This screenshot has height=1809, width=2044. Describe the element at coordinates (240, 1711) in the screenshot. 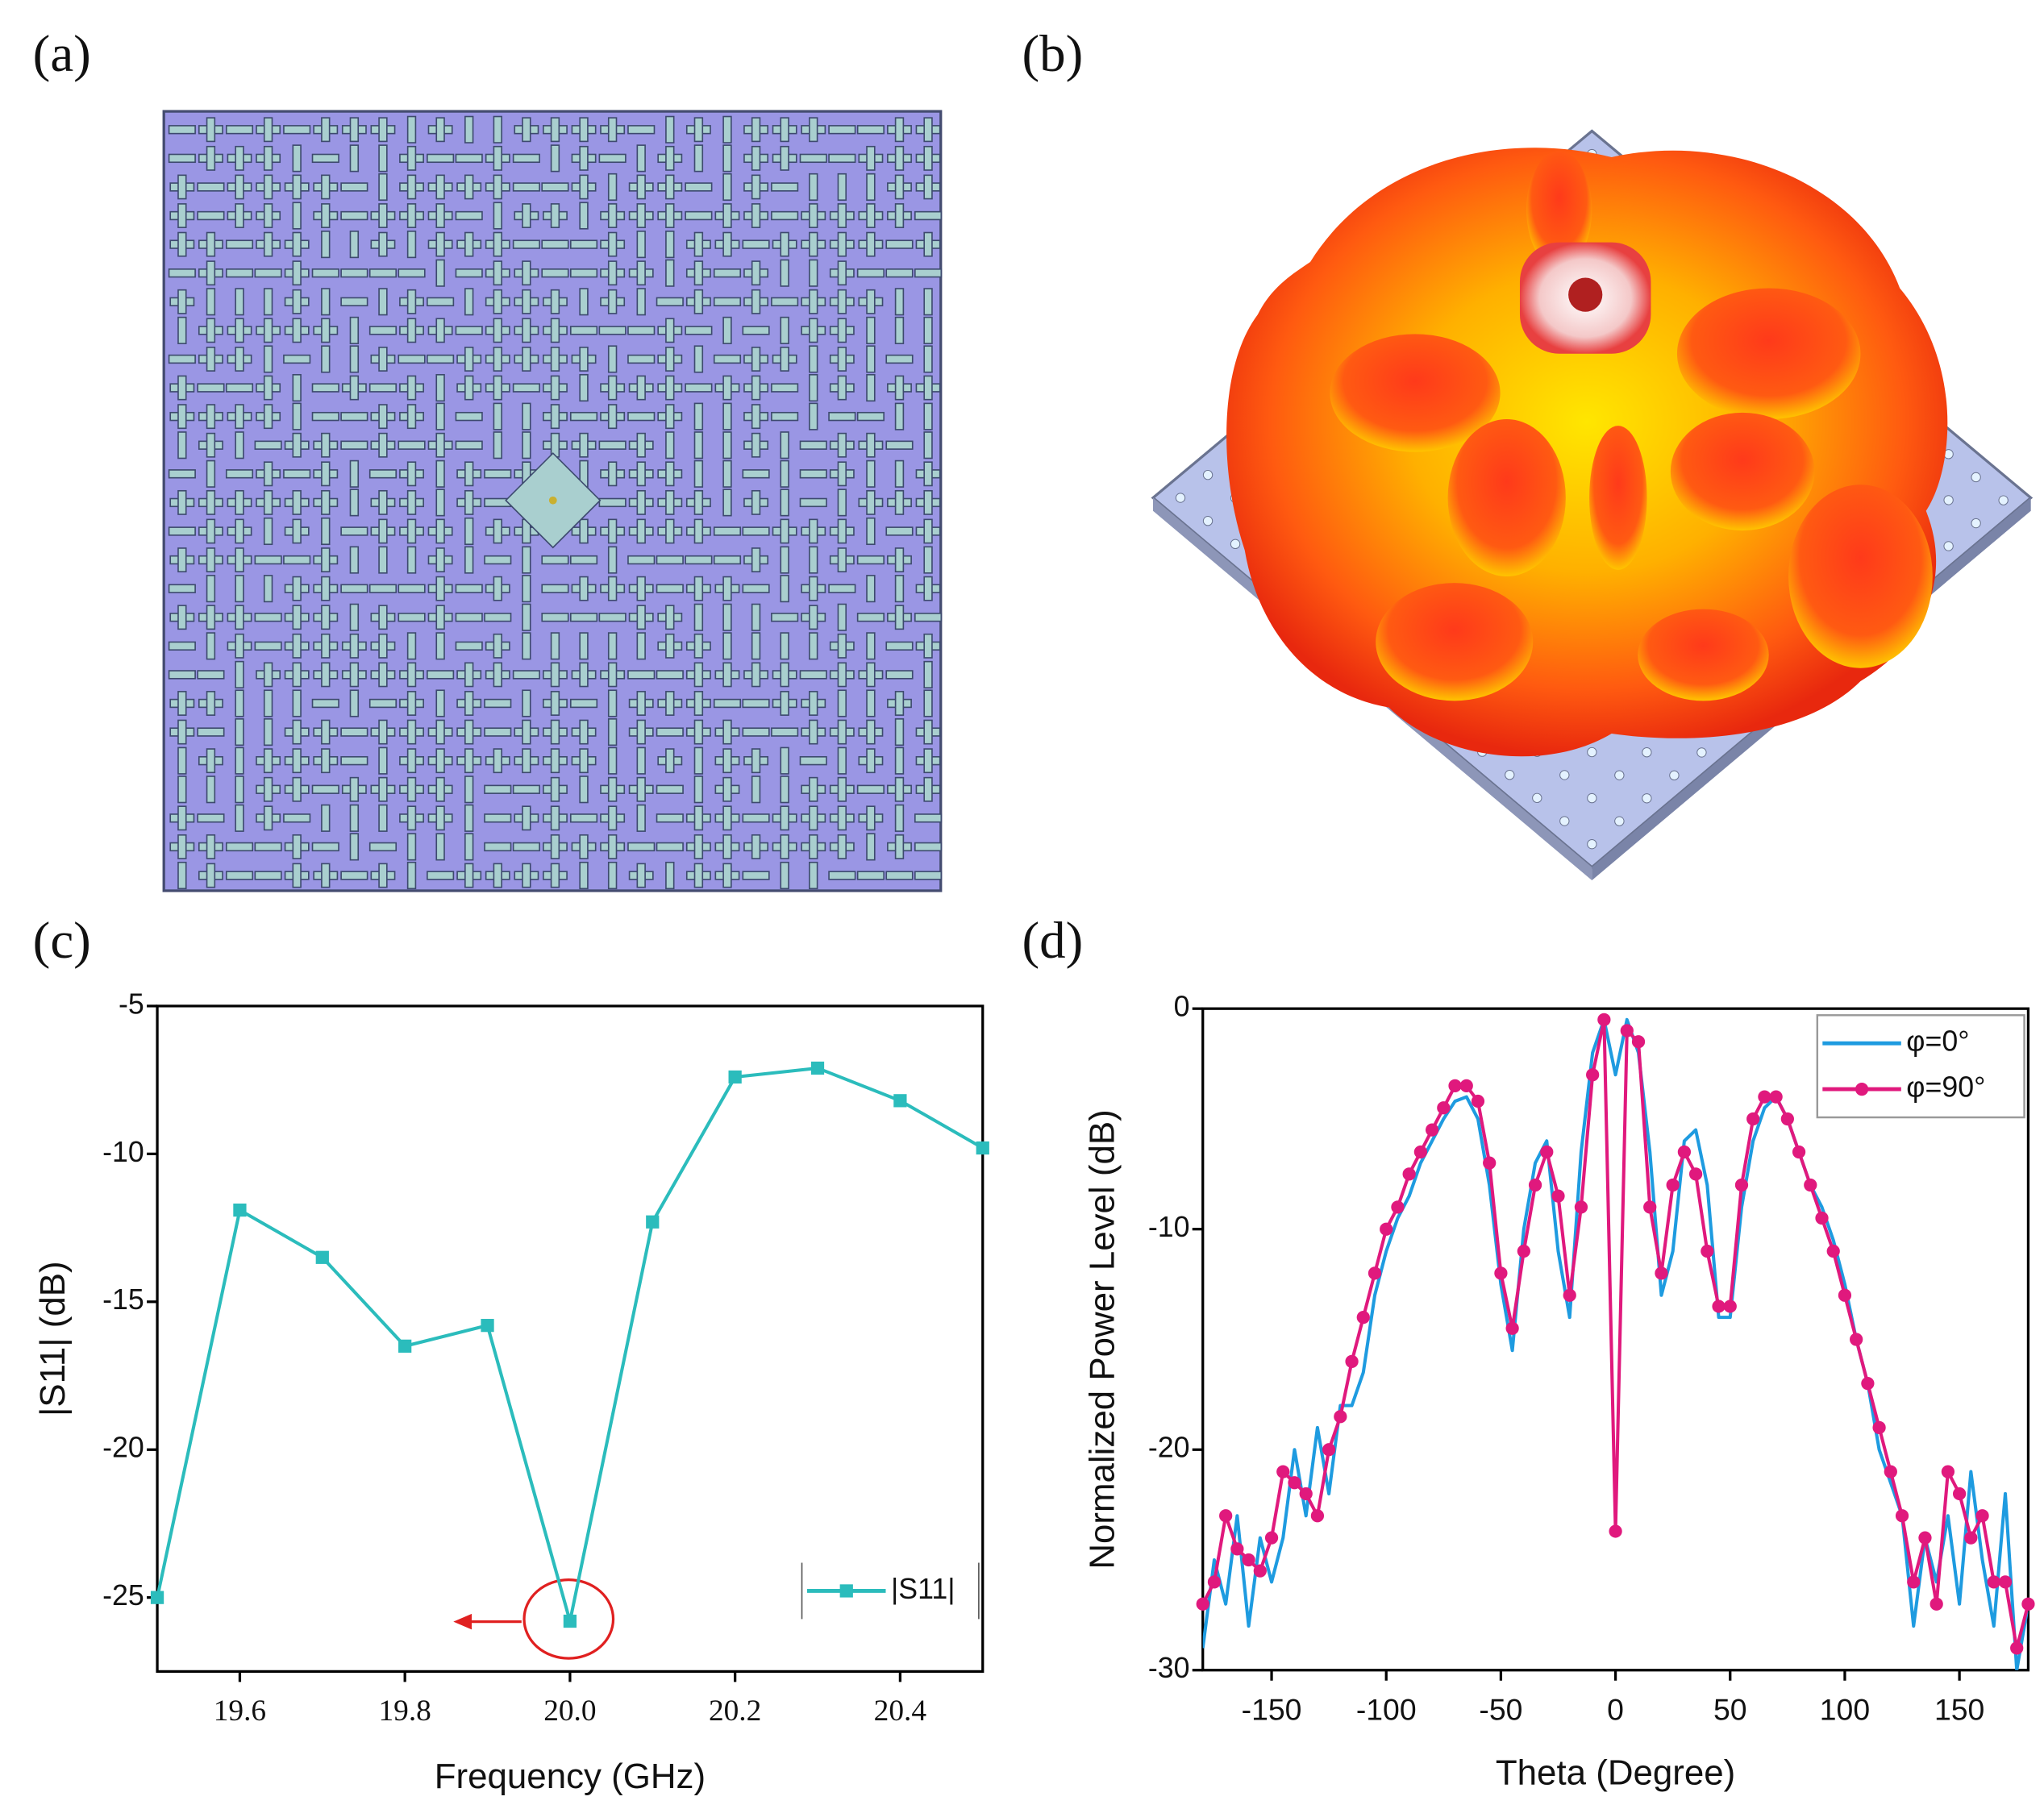

I see `x-tick-label: 19.6` at that location.